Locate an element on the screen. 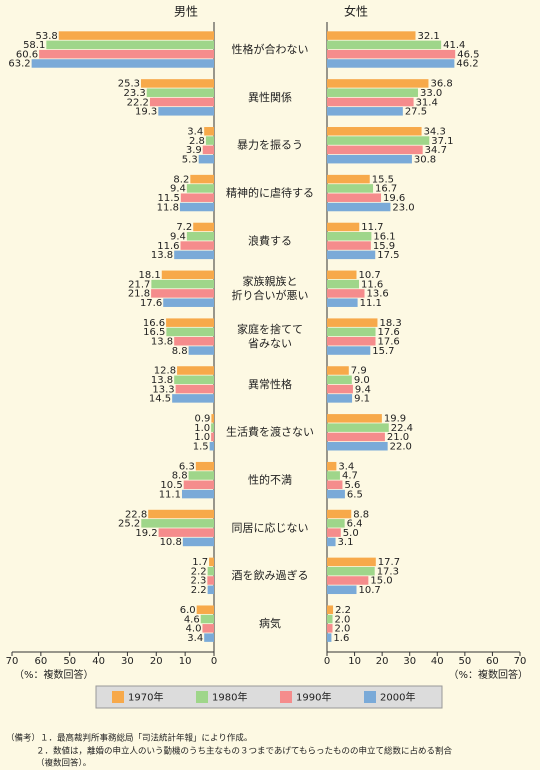  value-label: 6.0 is located at coordinates (188, 610).